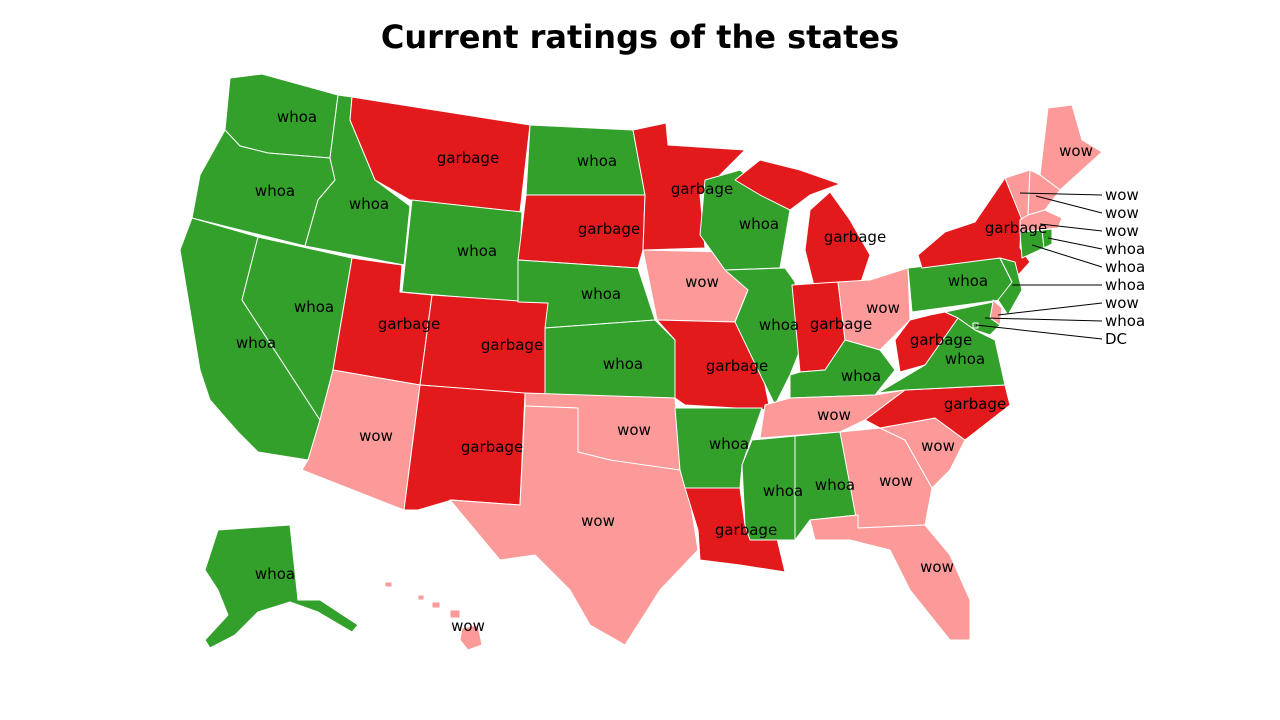 This screenshot has width=1280, height=720. What do you see at coordinates (1125, 321) in the screenshot?
I see `label-maryland: whoa` at bounding box center [1125, 321].